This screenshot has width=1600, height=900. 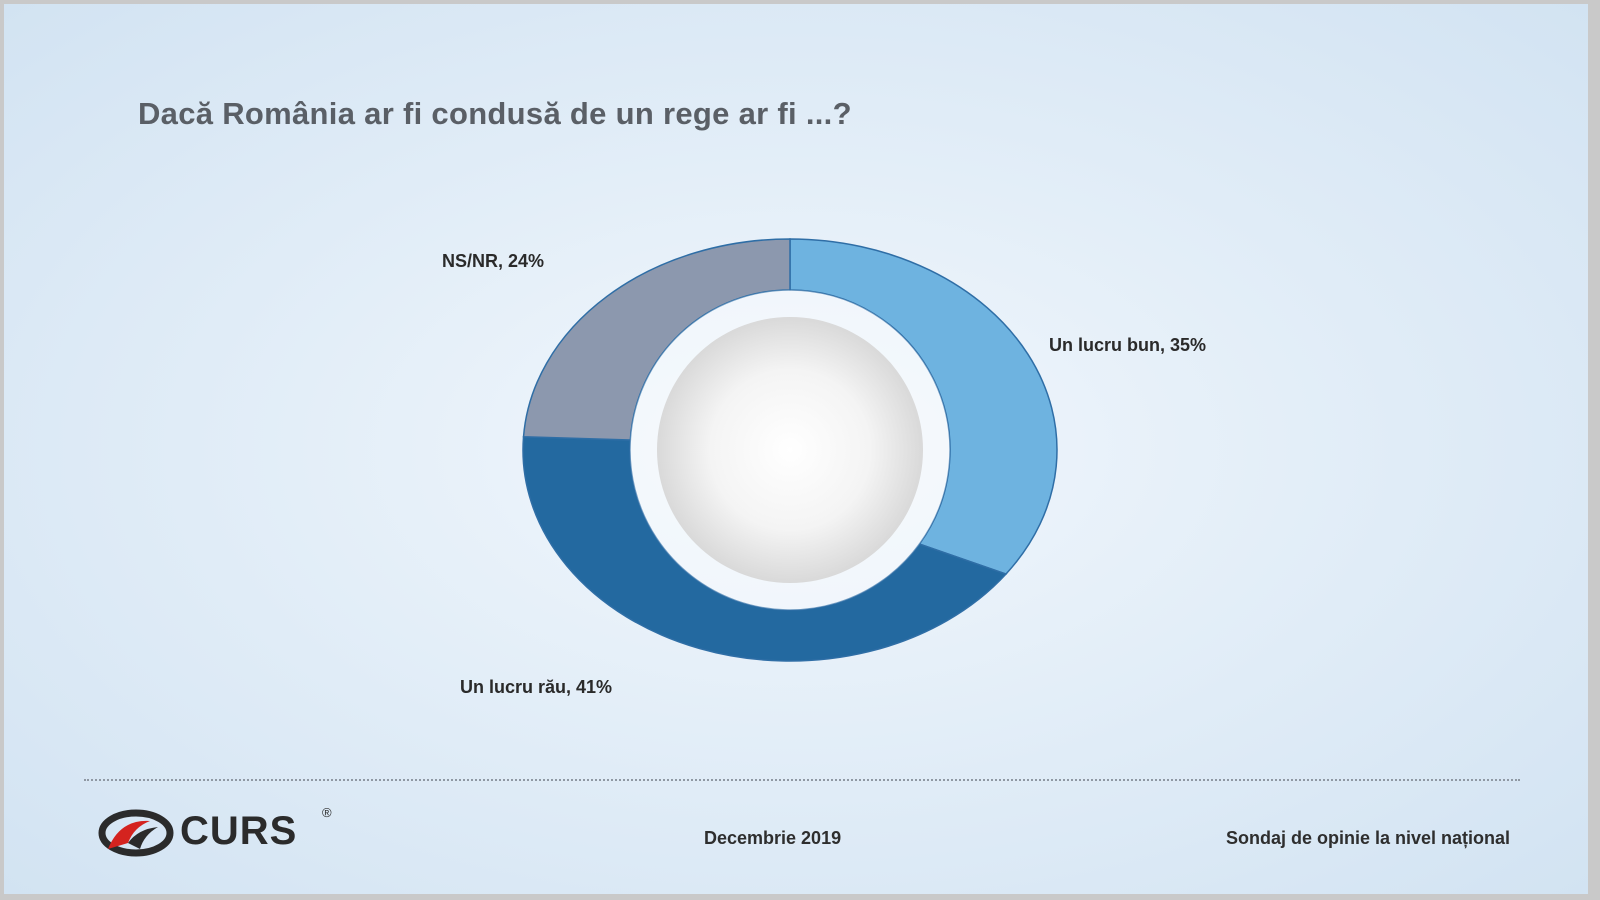 What do you see at coordinates (773, 838) in the screenshot?
I see `footer-date: Decembrie 2019` at bounding box center [773, 838].